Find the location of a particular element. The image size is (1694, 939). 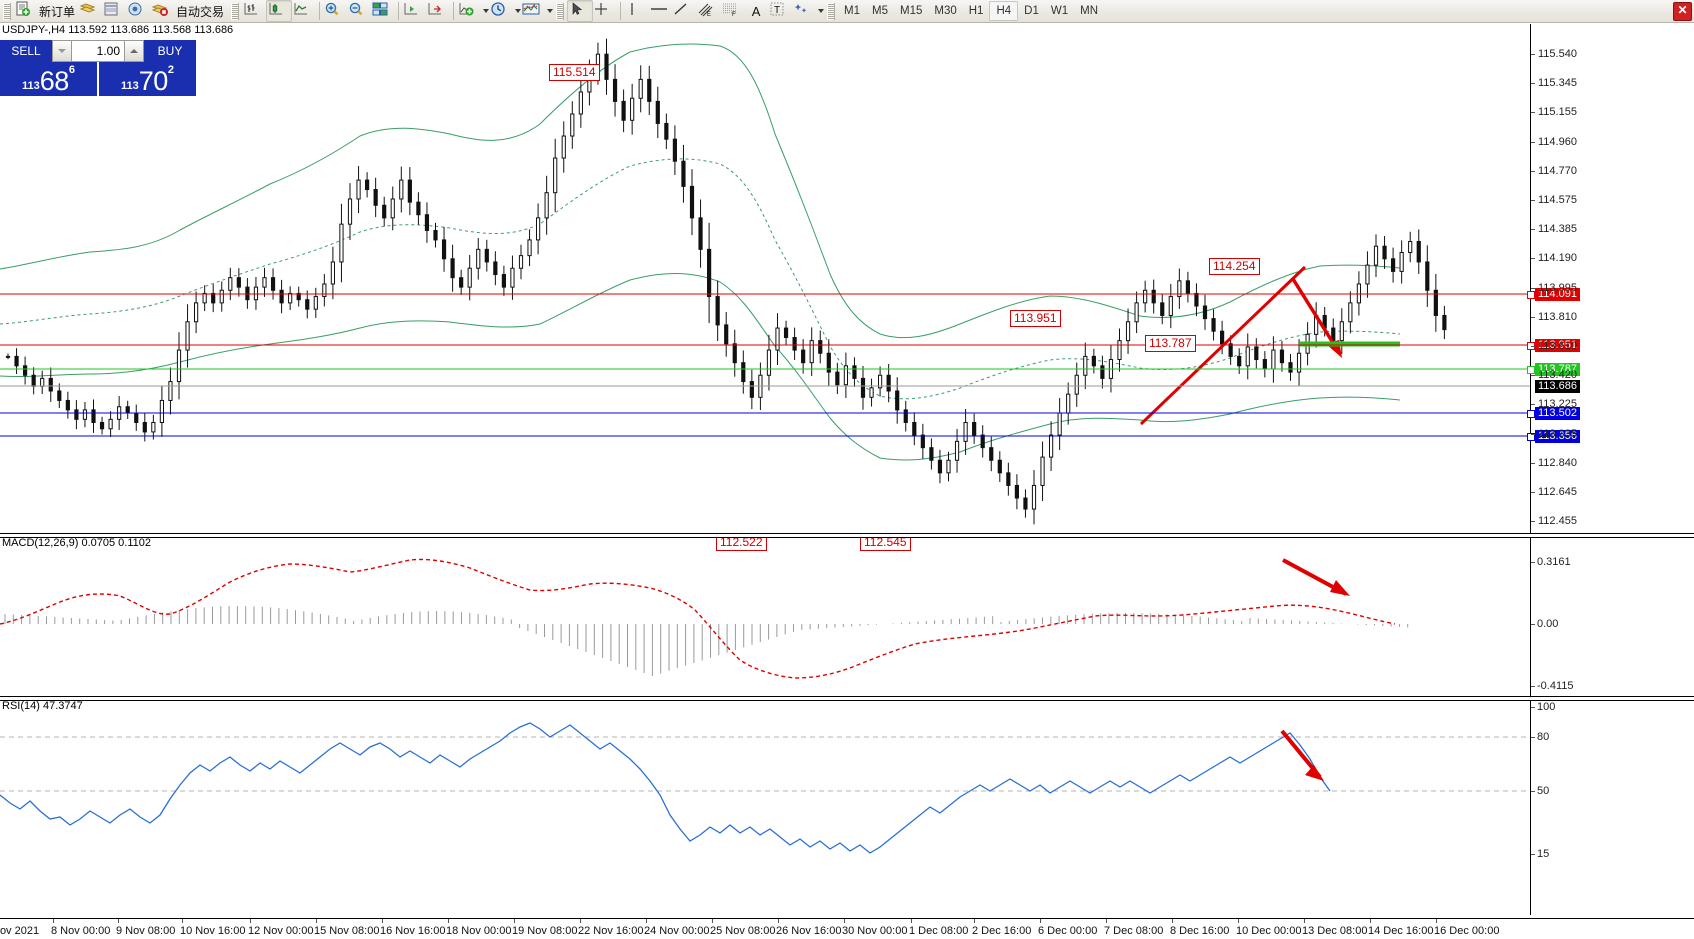

level-handle-113.356 is located at coordinates (1531, 437).